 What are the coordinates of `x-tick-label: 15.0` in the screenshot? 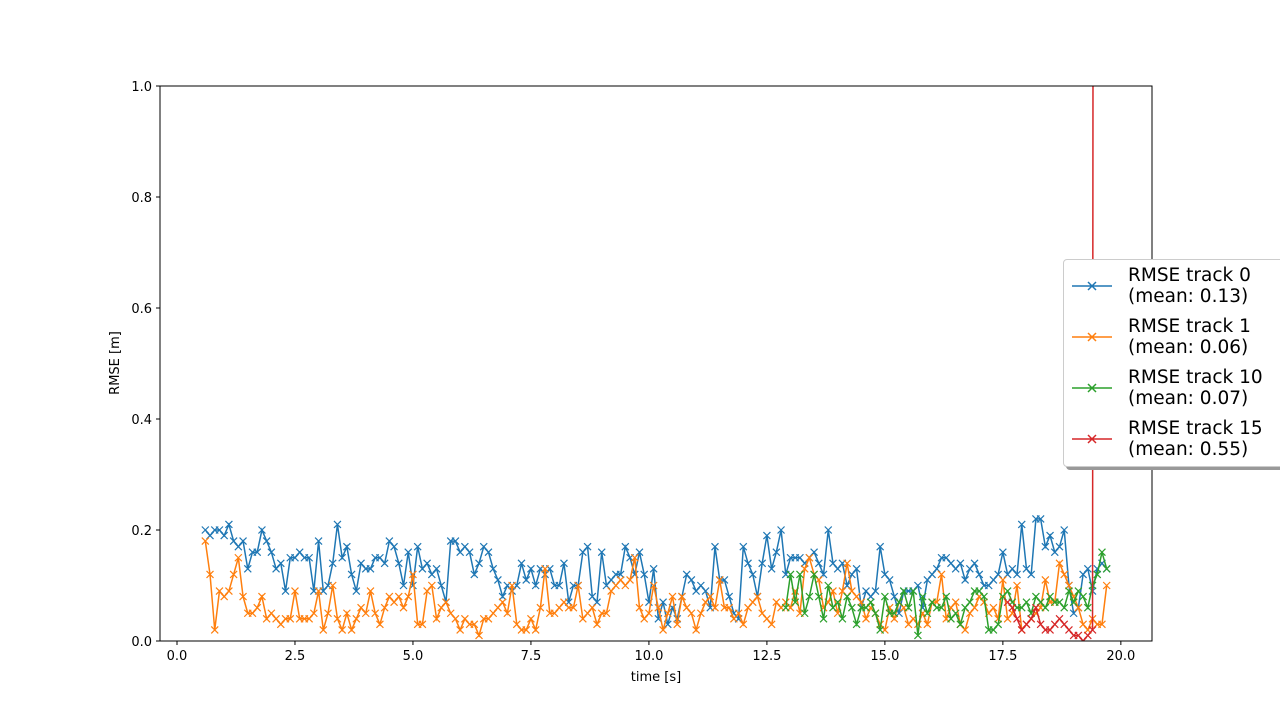 It's located at (884, 656).